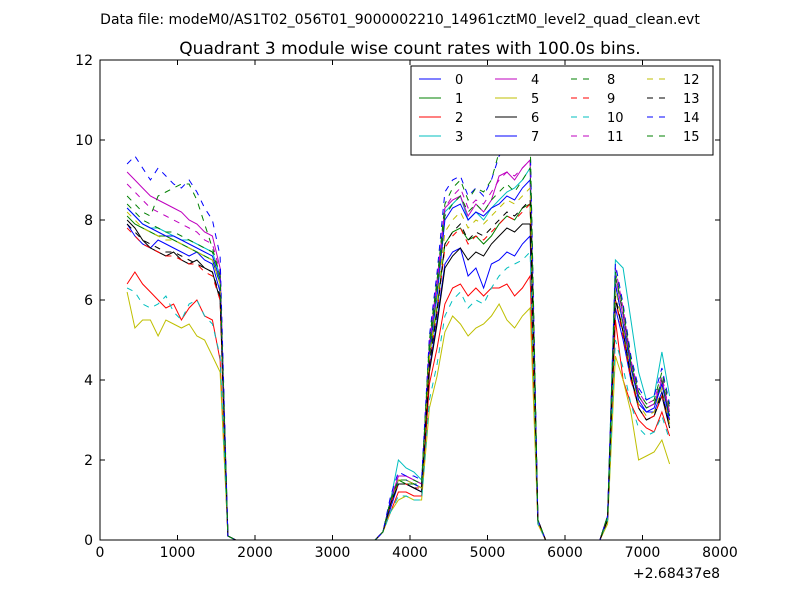 The image size is (800, 604). Describe the element at coordinates (643, 553) in the screenshot. I see `x-tick-label: 7000` at that location.